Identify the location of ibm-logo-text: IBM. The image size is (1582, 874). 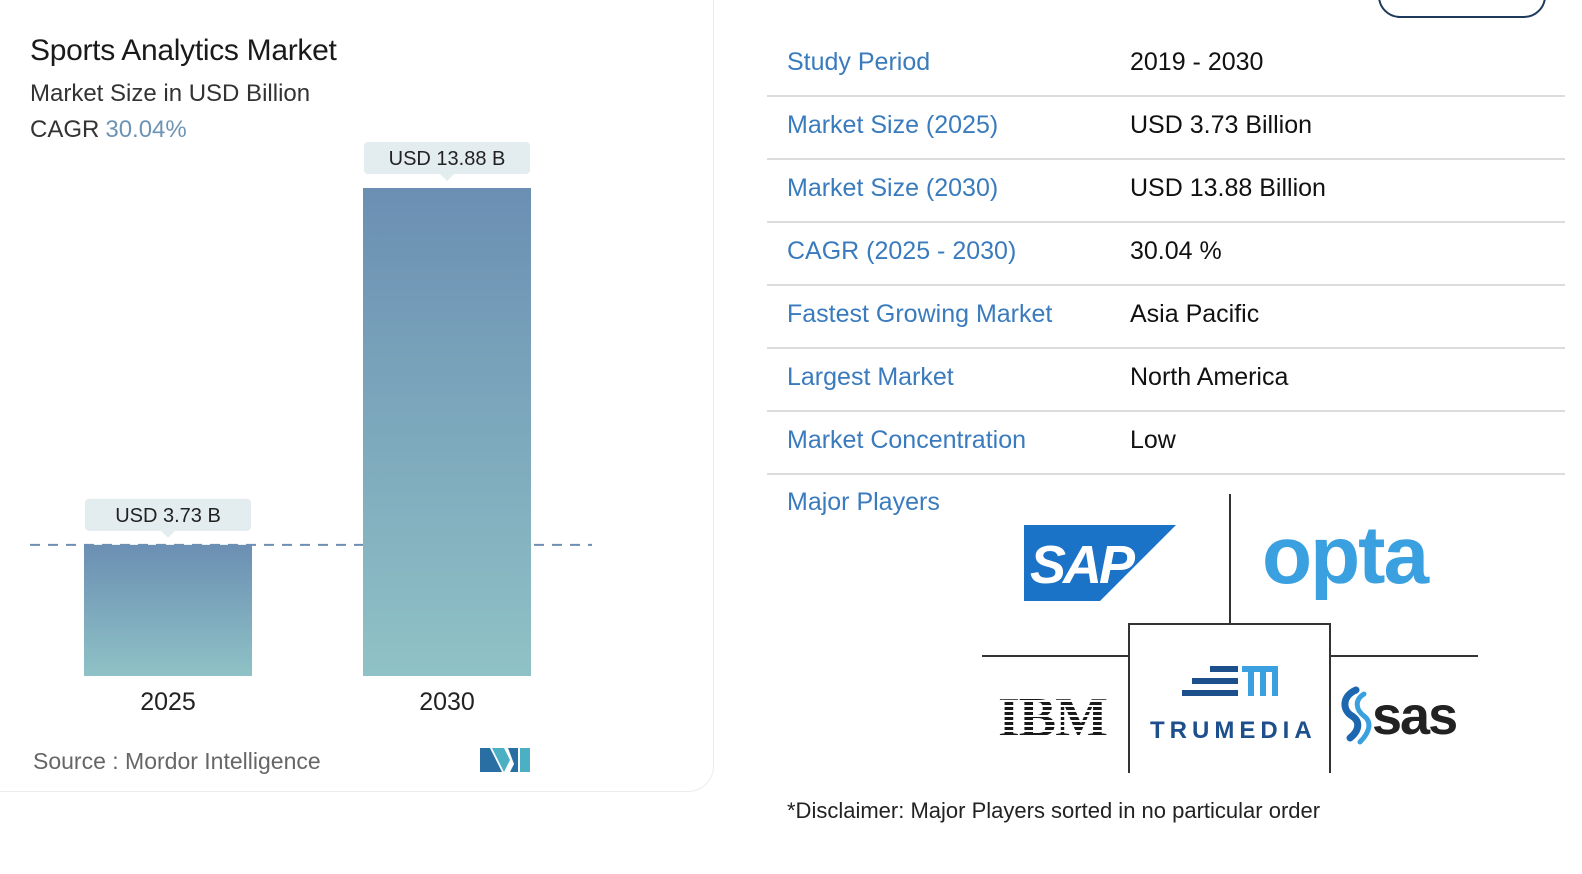
(1052, 715).